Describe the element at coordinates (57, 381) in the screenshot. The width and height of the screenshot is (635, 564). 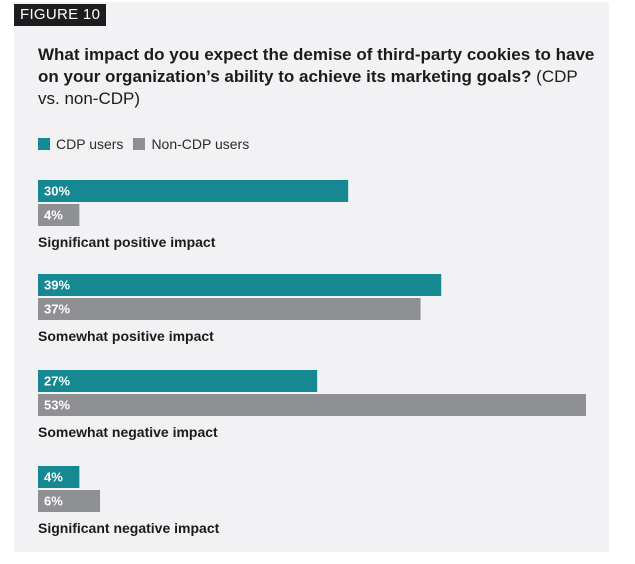
I see `data-label-cdp: 27%` at that location.